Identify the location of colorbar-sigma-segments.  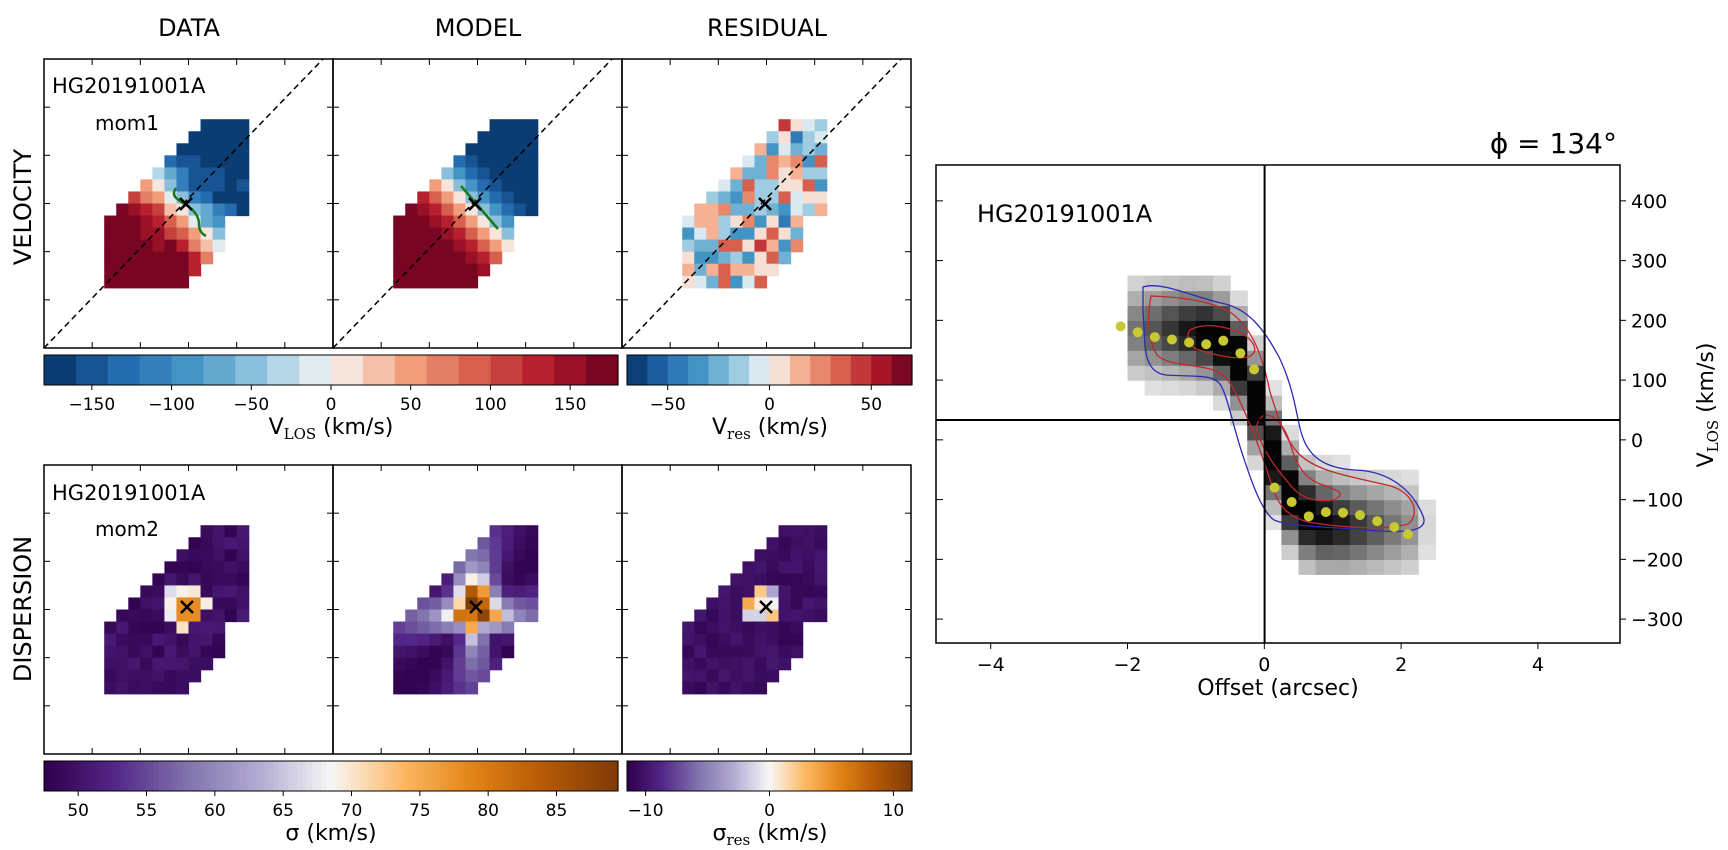
(331, 776).